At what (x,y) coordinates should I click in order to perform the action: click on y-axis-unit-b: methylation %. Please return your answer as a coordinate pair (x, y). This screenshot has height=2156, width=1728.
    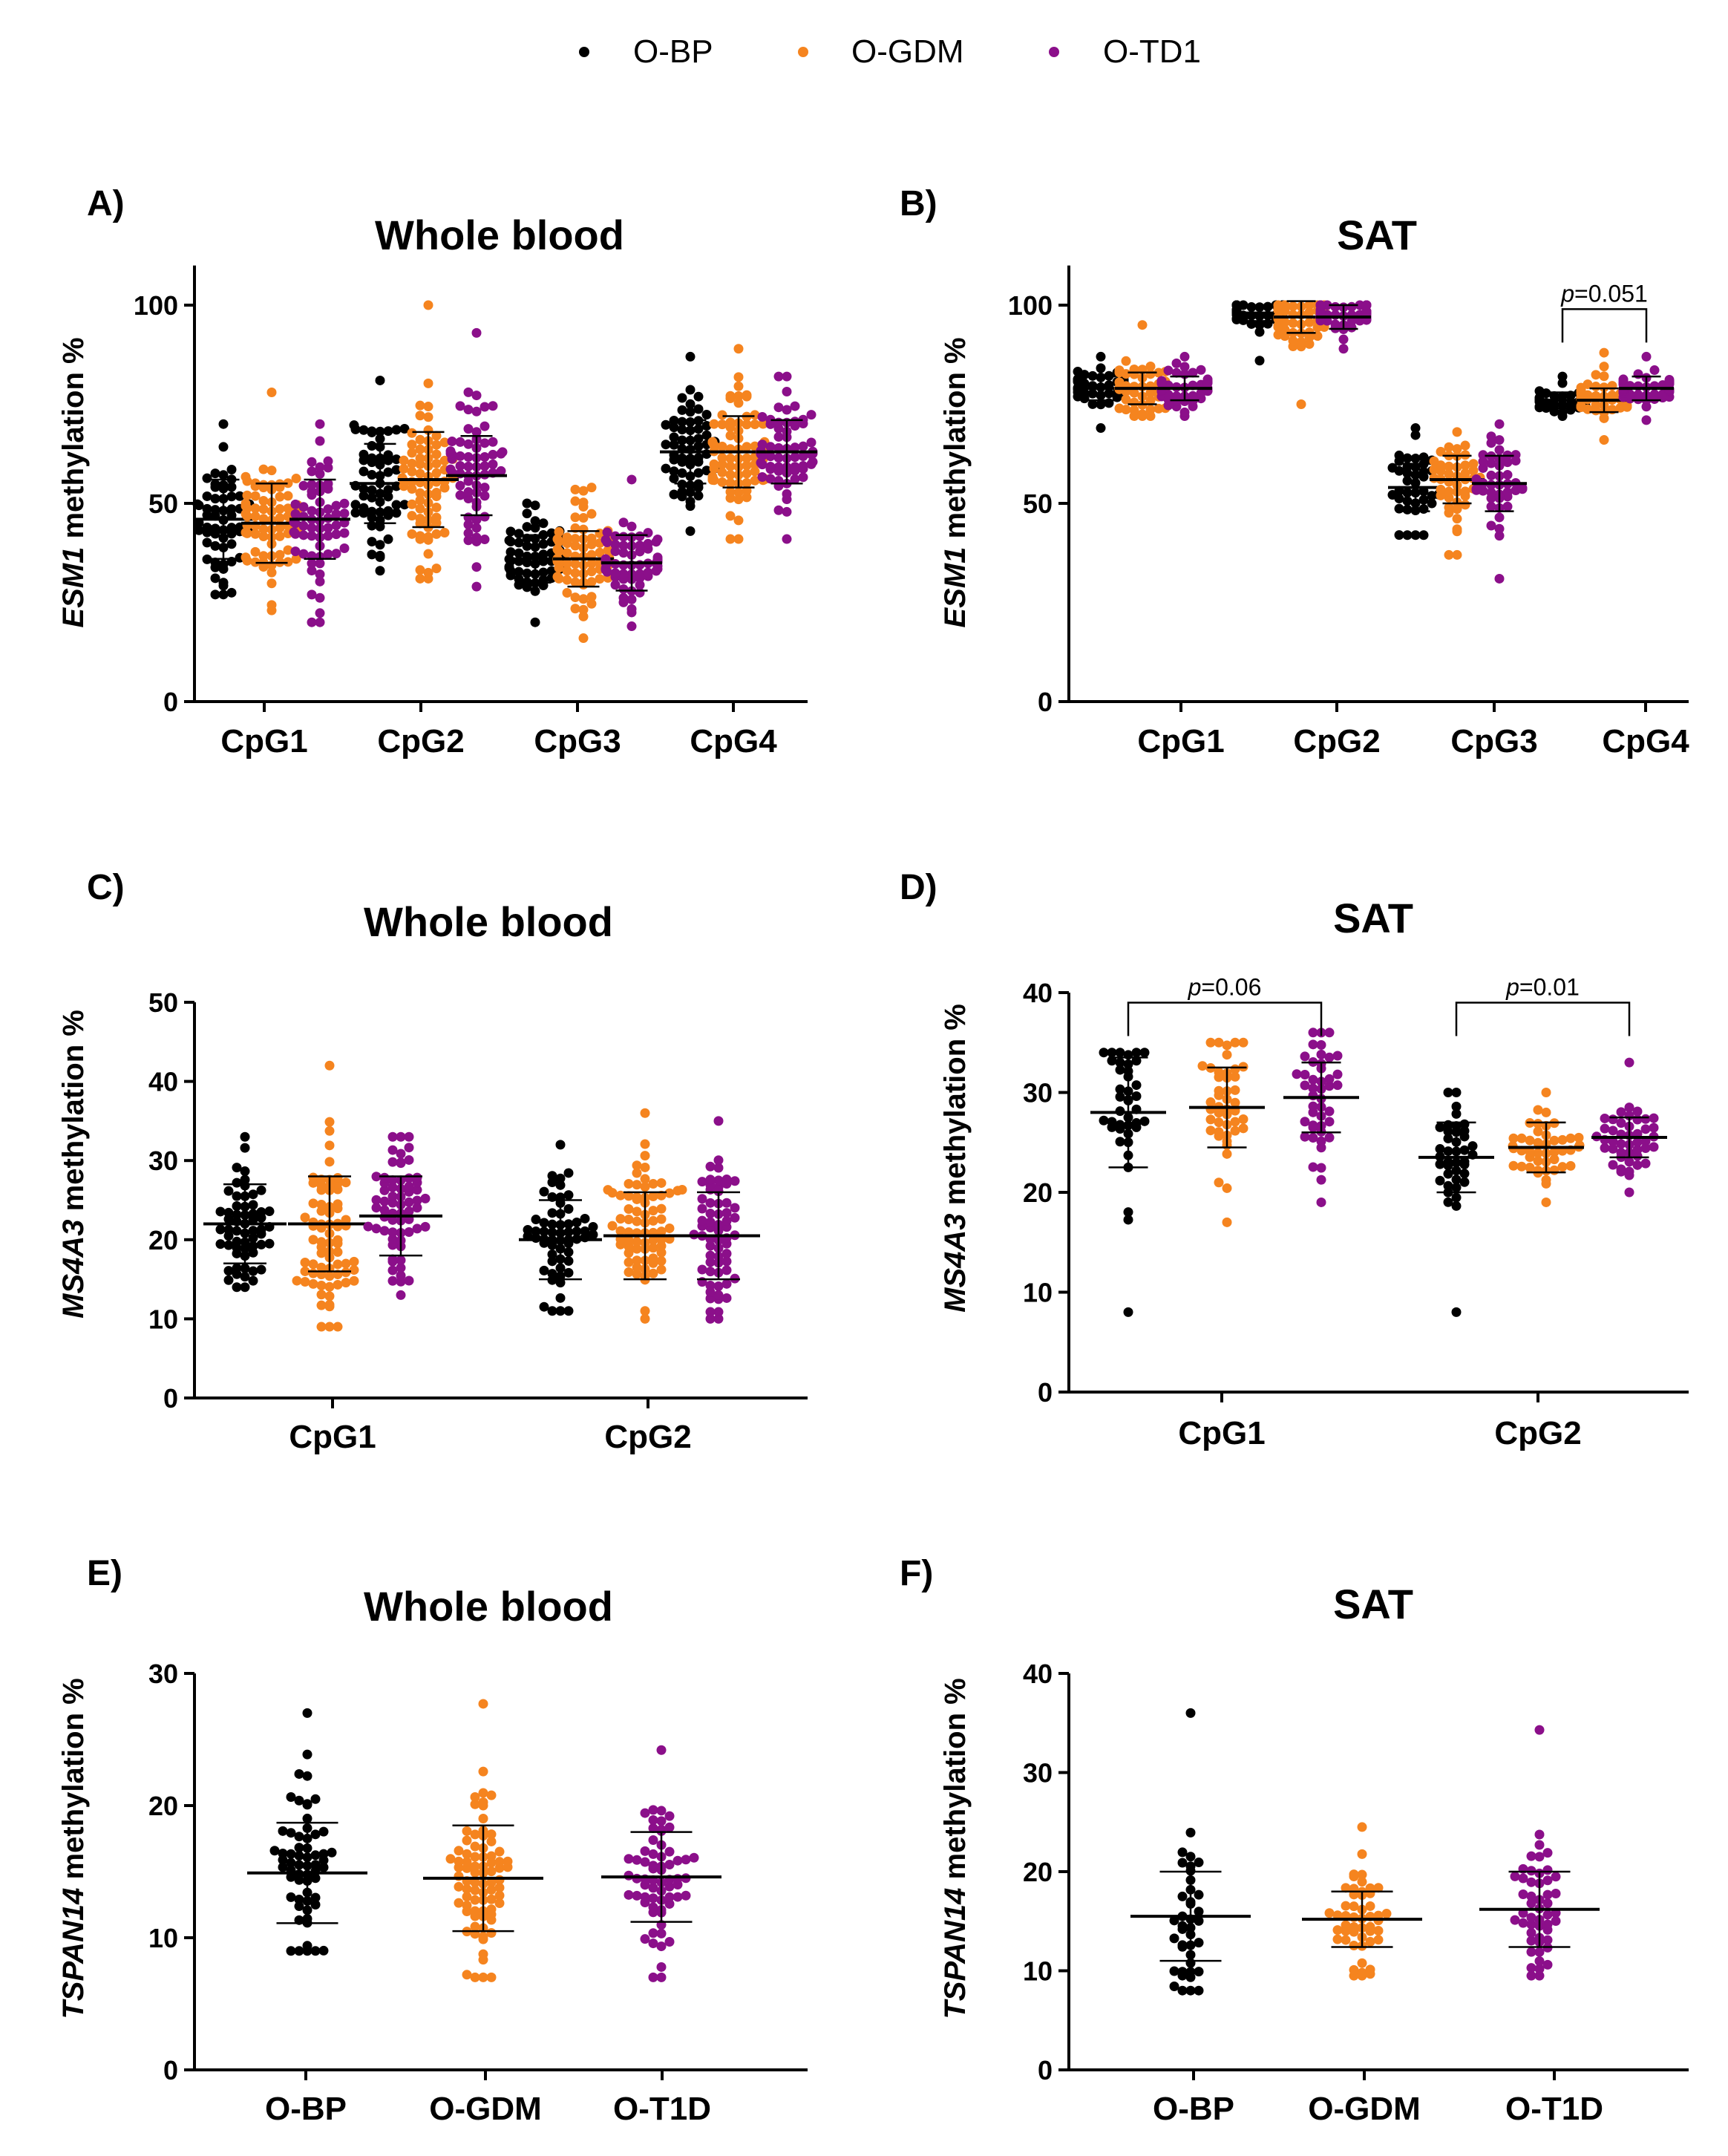
    Looking at the image, I should click on (956, 441).